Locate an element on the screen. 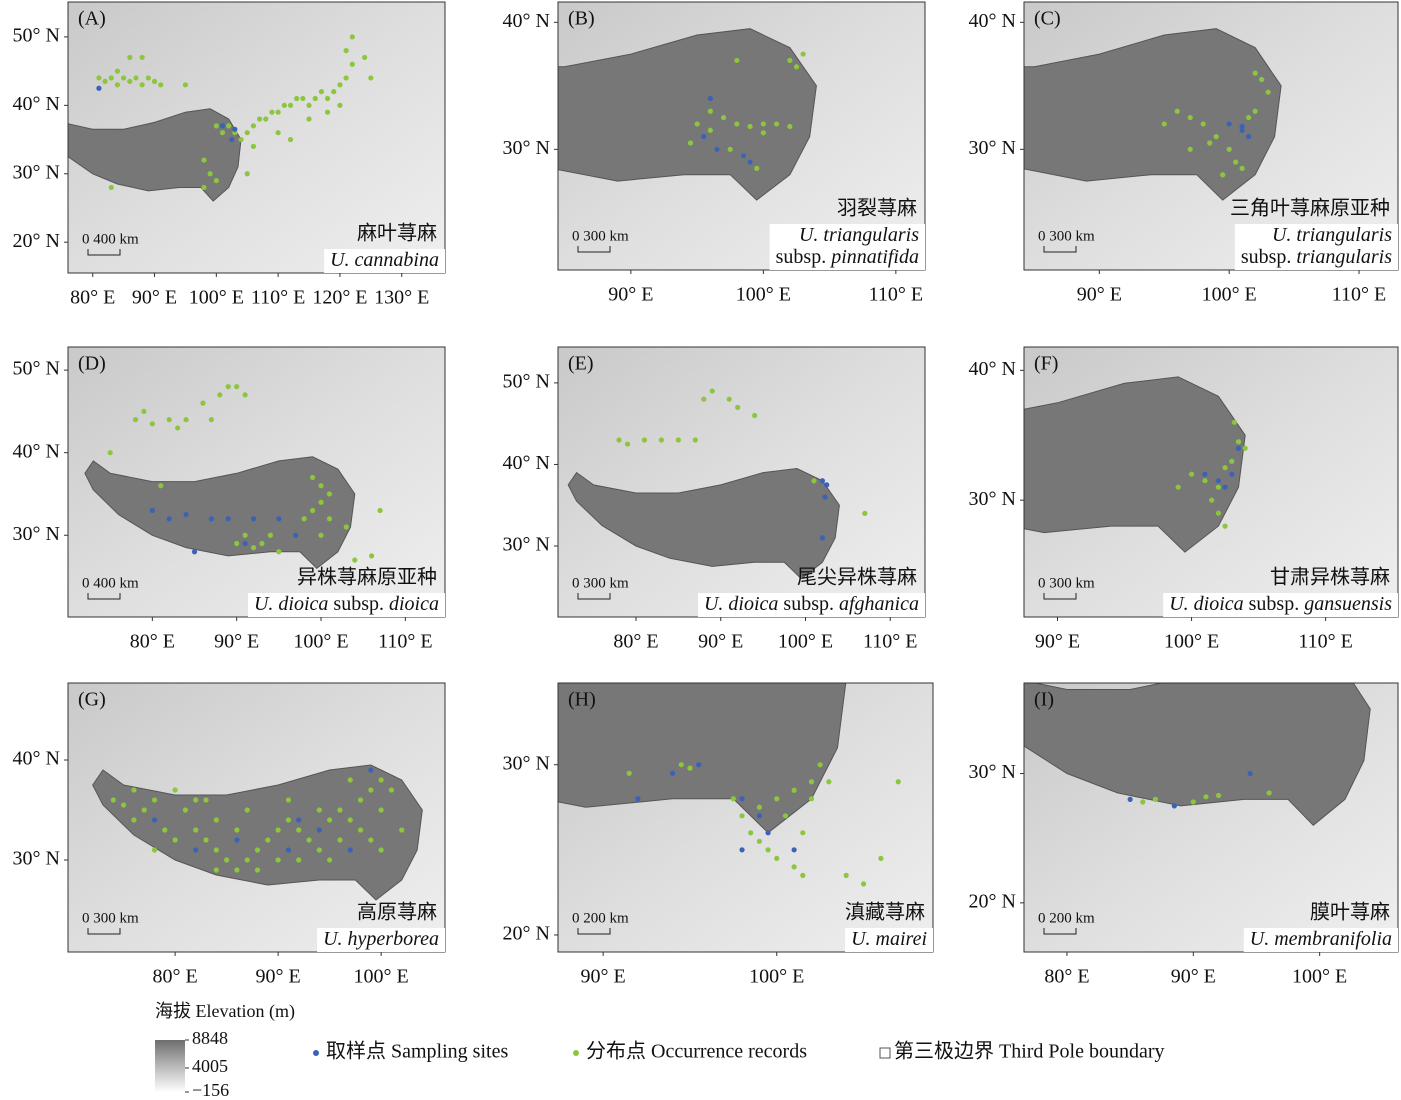  scale-bar is located at coordinates (104, 596).